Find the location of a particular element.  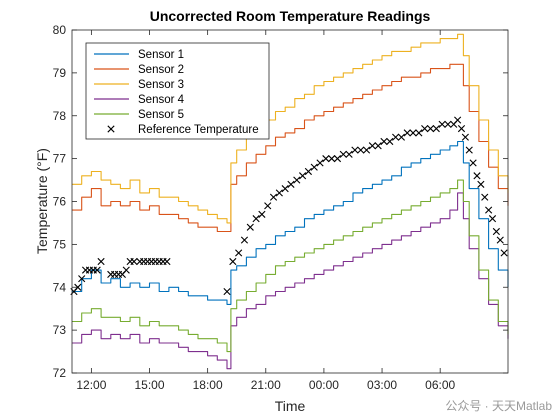

y-tick-label: 76 is located at coordinates (60, 202).